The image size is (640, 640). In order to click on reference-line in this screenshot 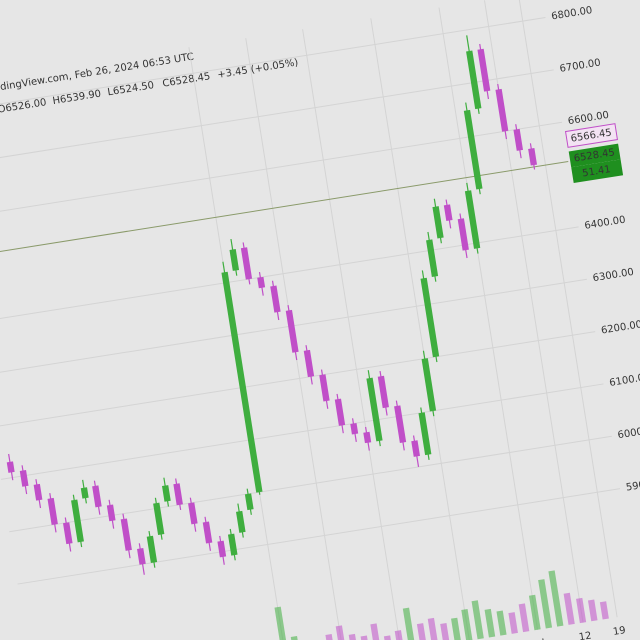, I will do `click(284, 209)`.